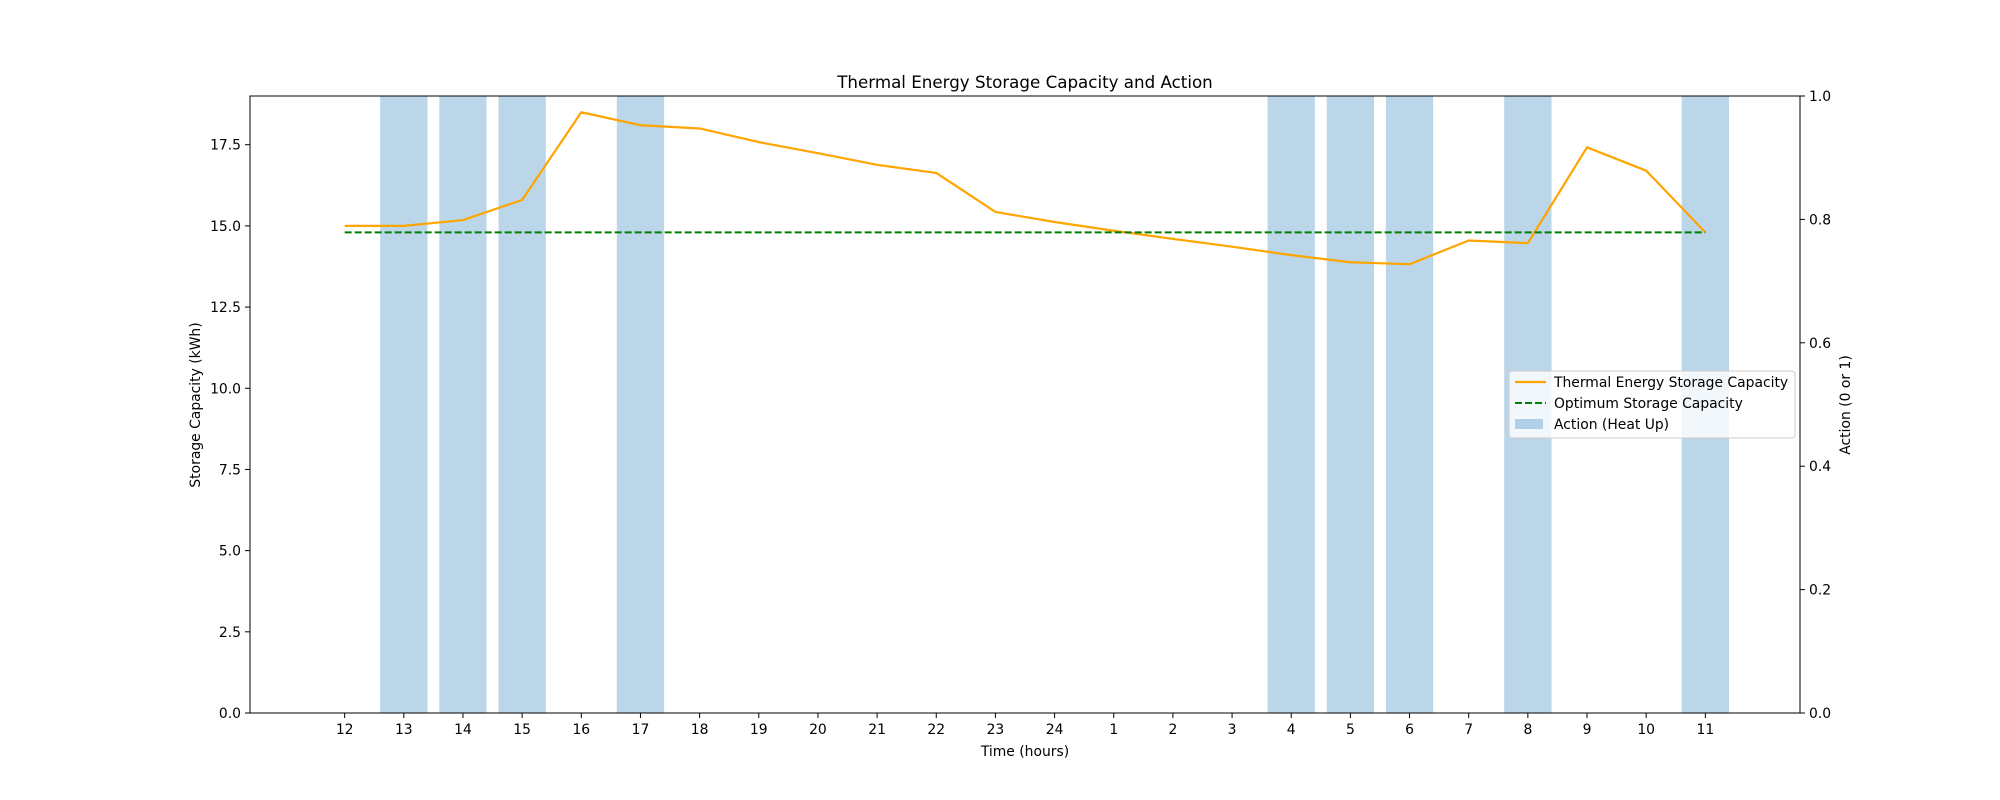 This screenshot has height=800, width=2000. What do you see at coordinates (225, 308) in the screenshot?
I see `y-tick-label: 12.5` at bounding box center [225, 308].